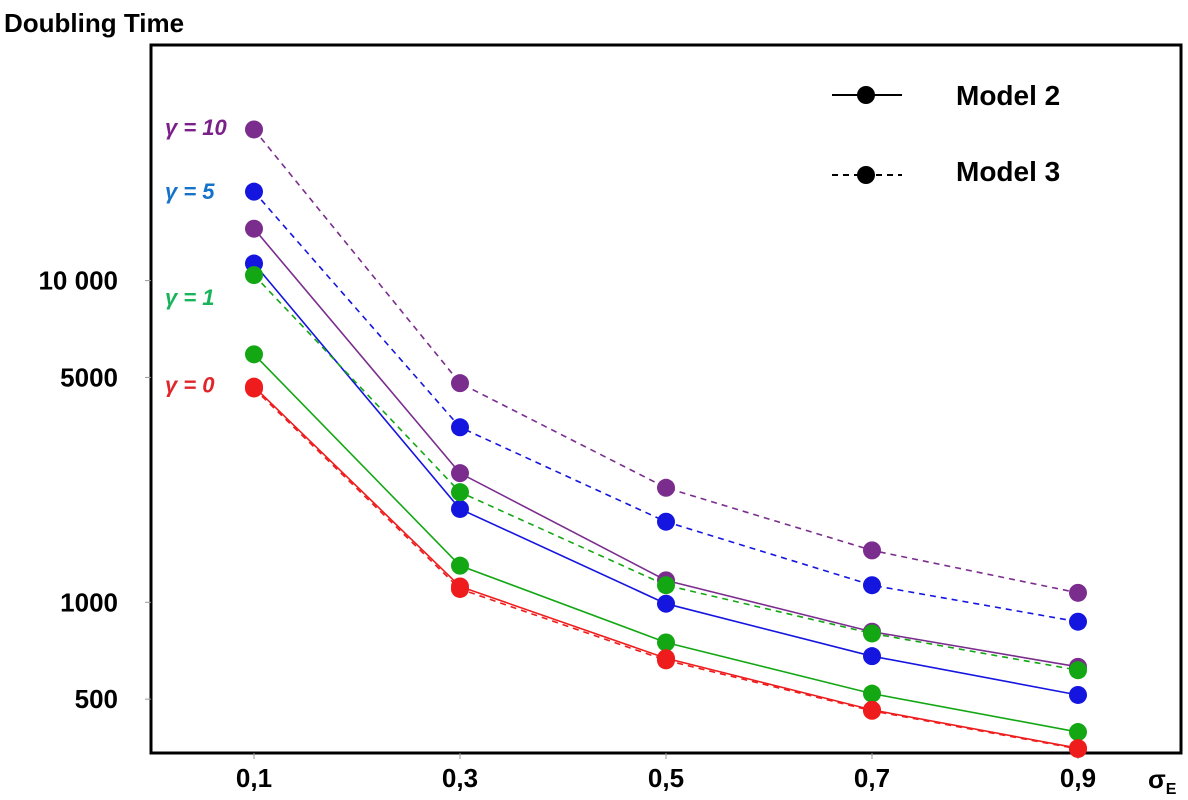 This screenshot has width=1188, height=800. I want to click on x-tick-label: 0,5, so click(666, 778).